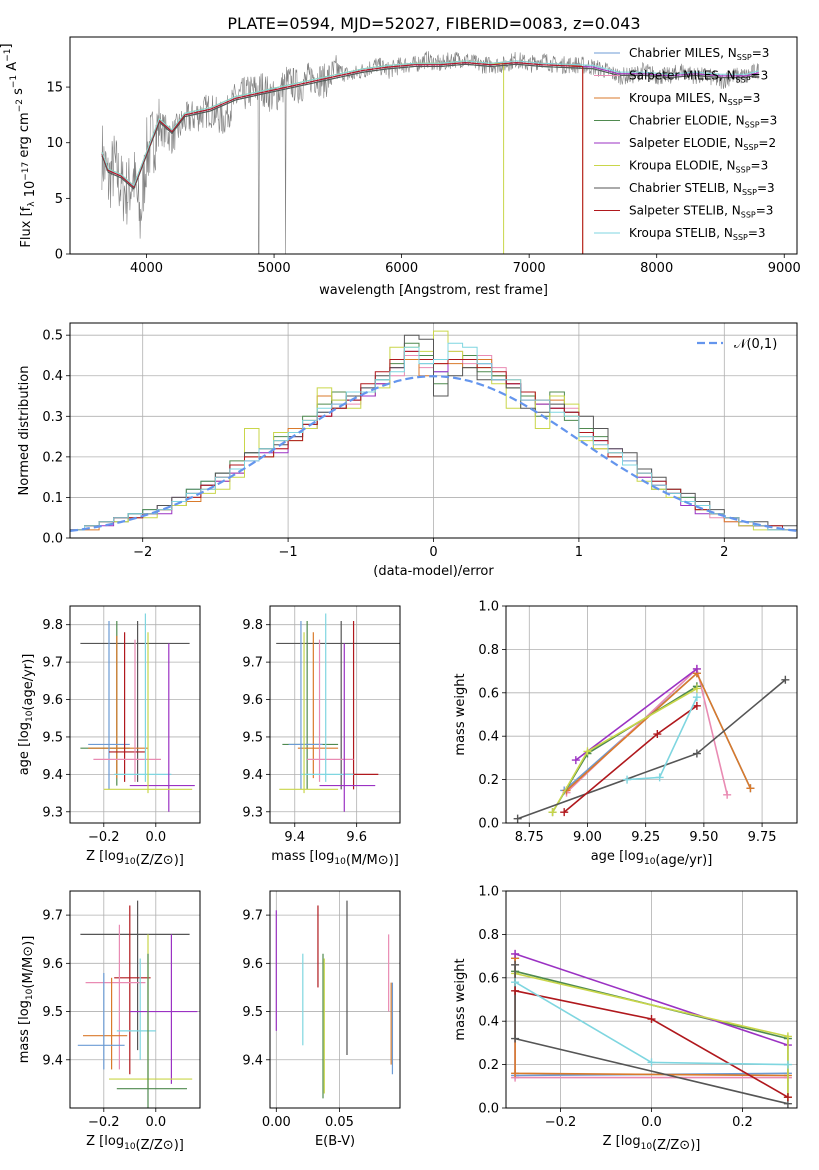  What do you see at coordinates (142, 552) in the screenshot?
I see `x-tick-label: −2` at bounding box center [142, 552].